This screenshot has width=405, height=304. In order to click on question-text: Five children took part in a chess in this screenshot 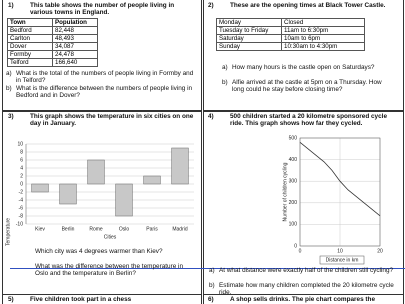, I will do `click(81, 299)`.